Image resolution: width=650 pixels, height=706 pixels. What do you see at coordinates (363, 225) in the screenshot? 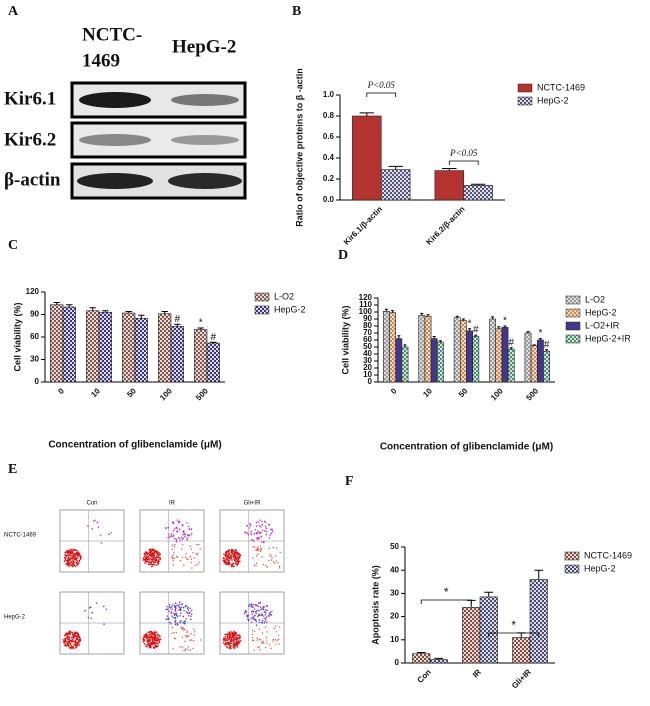
I see `x-tick-label: Kir6.1/β-actin` at bounding box center [363, 225].